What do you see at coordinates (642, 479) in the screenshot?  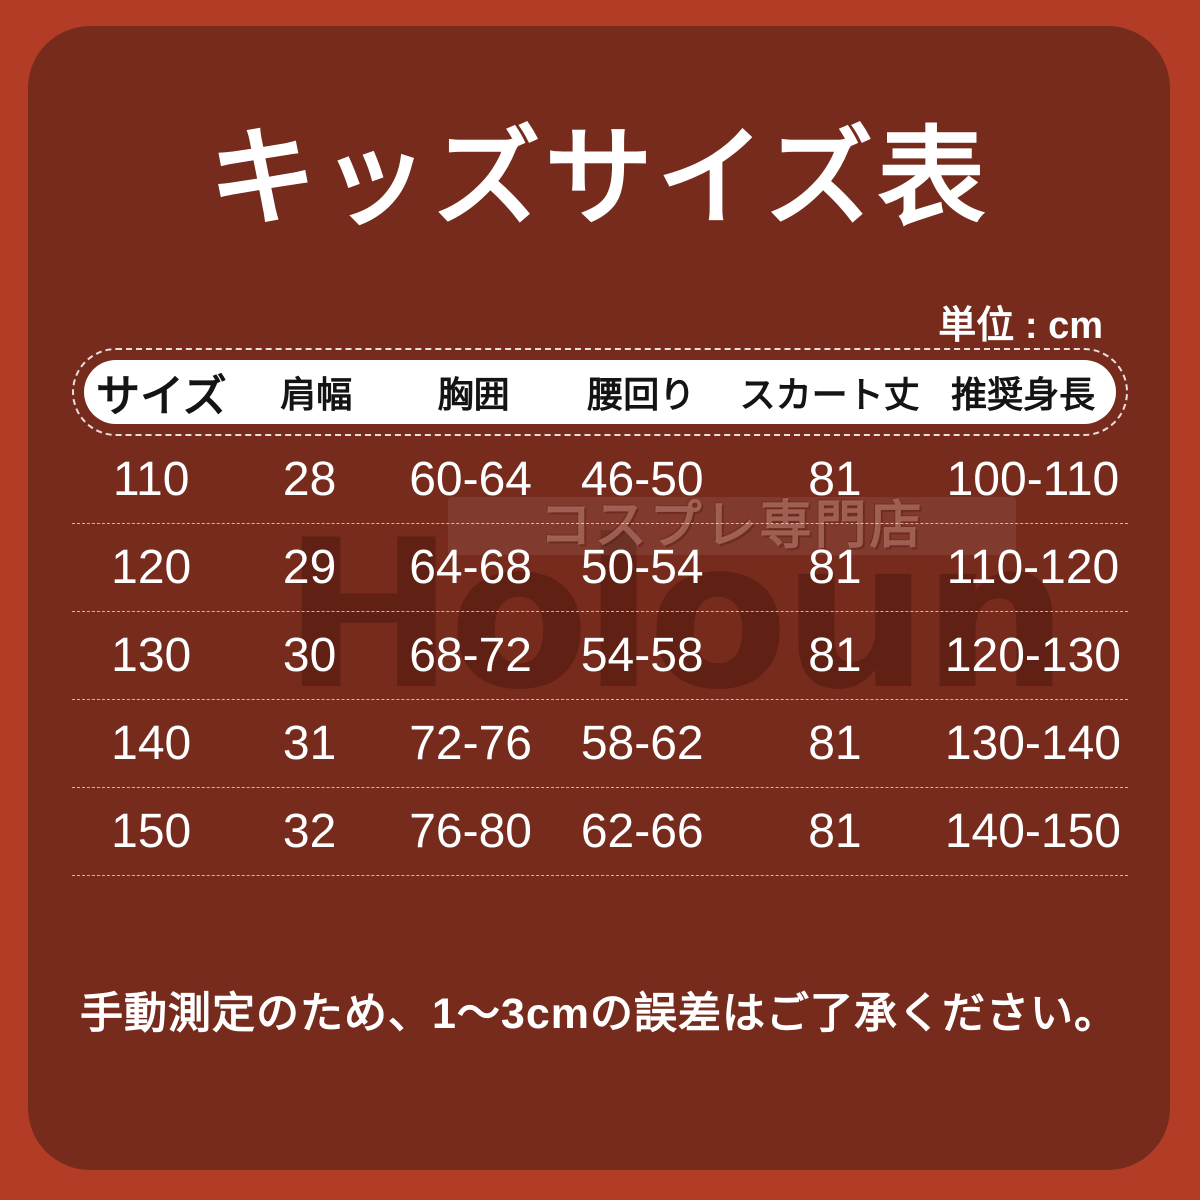 I see `cell-waist: 46-50` at bounding box center [642, 479].